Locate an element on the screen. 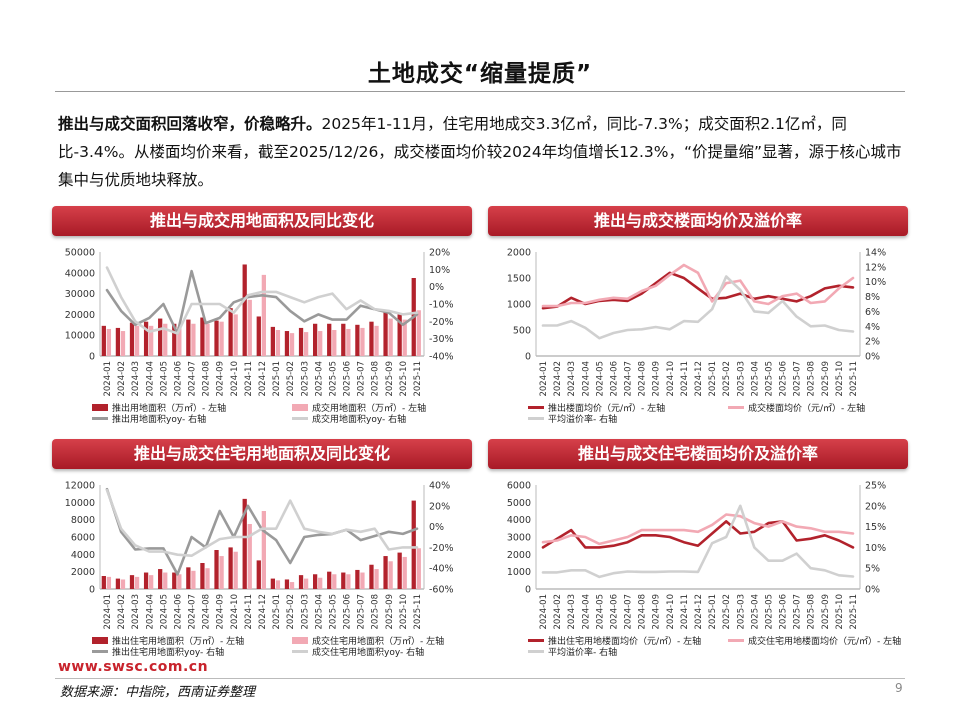 This screenshot has height=720, width=960. x-tick: 2025-06 is located at coordinates (348, 379).